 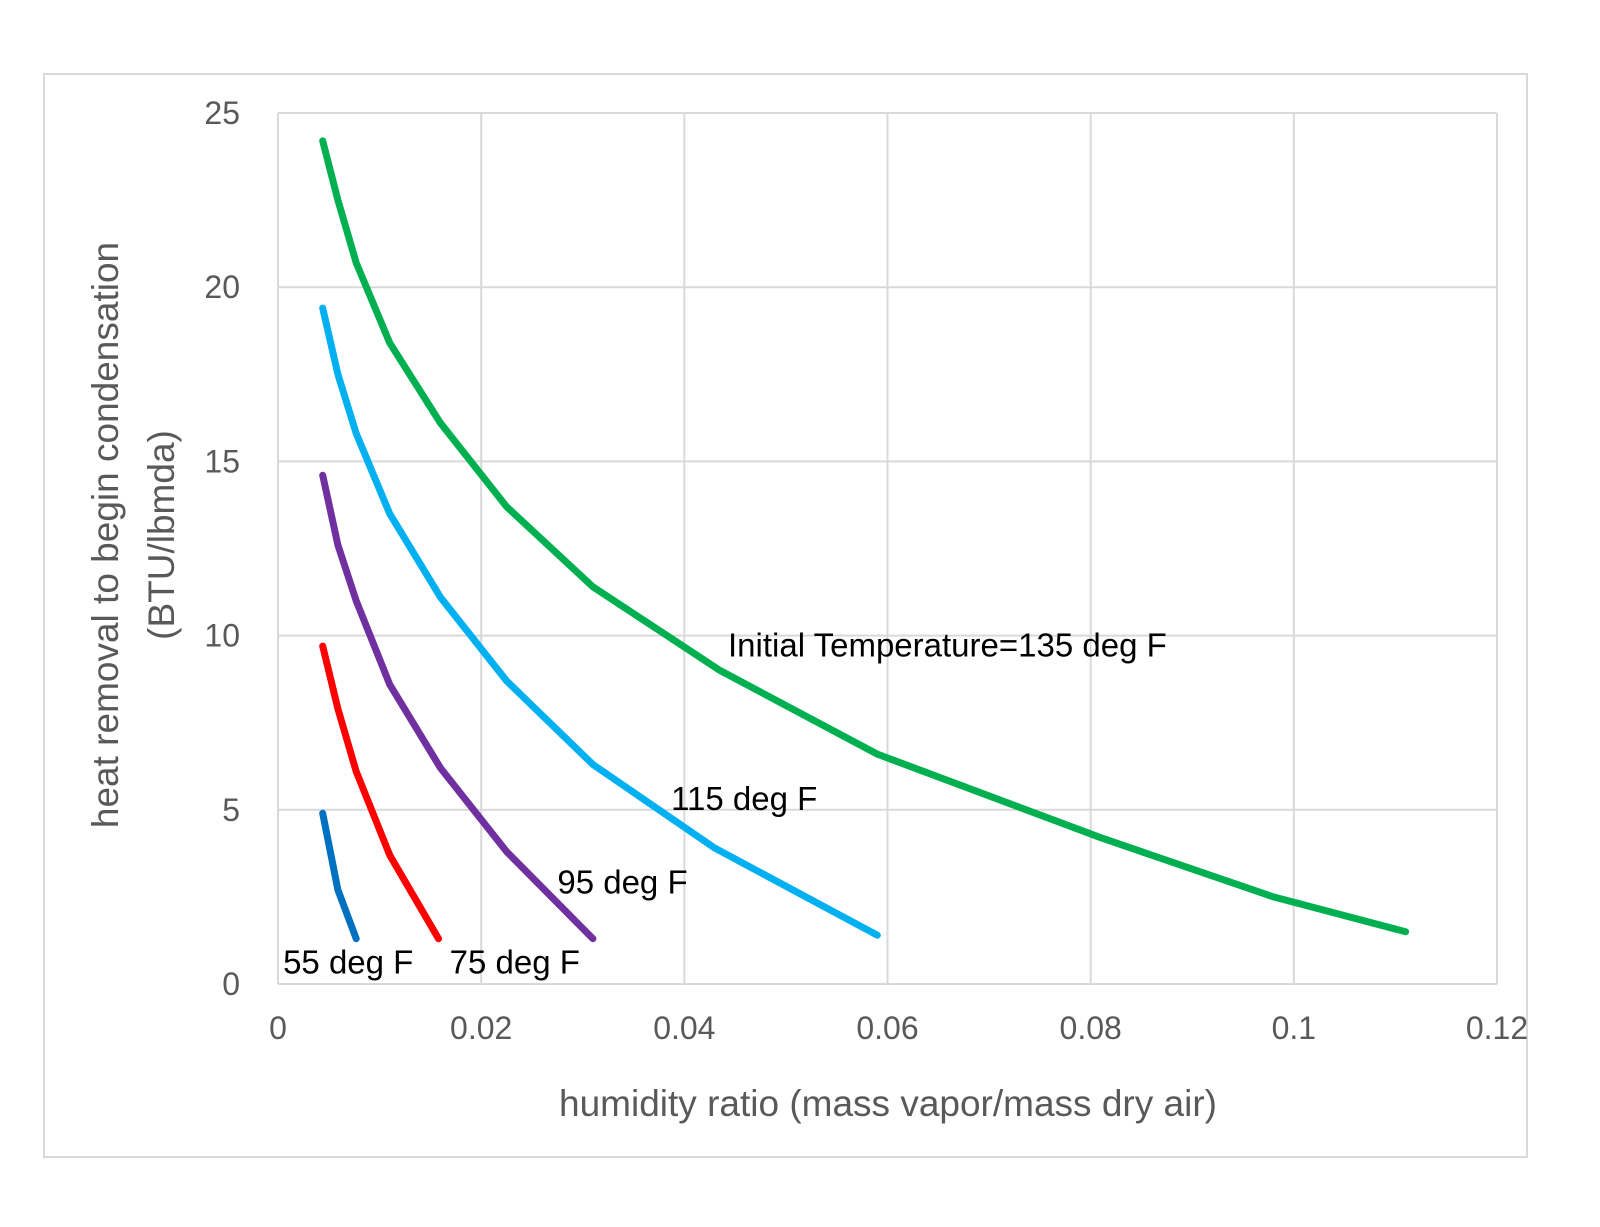 I want to click on x-tick-label: 0.12, so click(x=1497, y=1028).